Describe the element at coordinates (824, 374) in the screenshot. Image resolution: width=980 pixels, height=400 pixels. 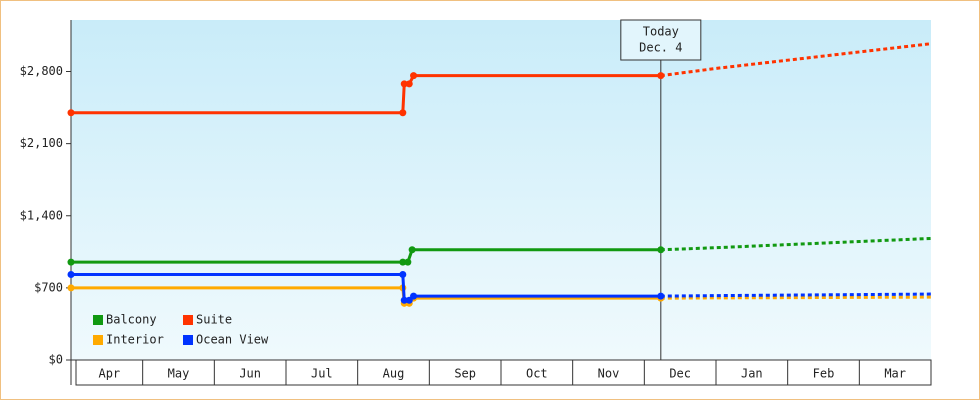
I see `x-tick-label: Feb` at that location.